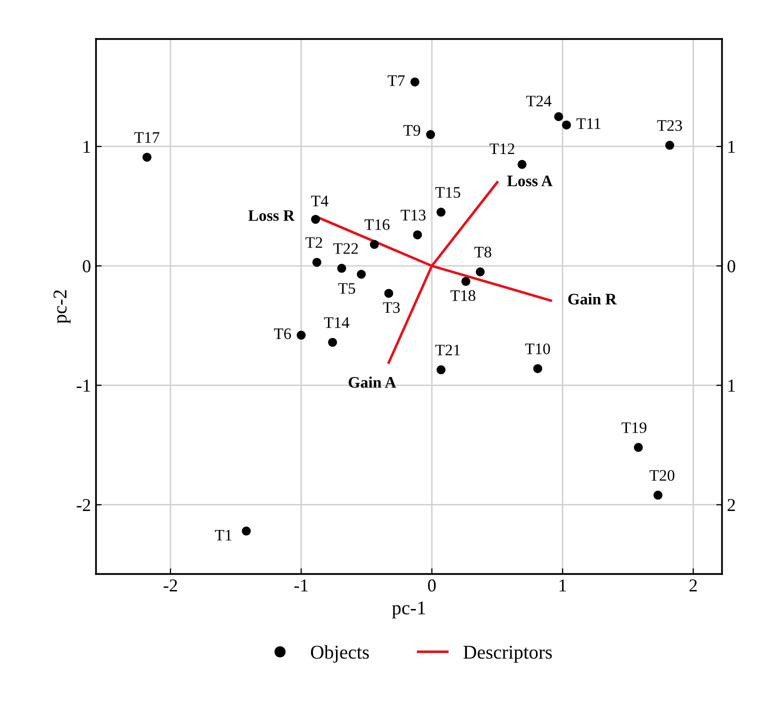  What do you see at coordinates (314, 242) in the screenshot?
I see `annotation: T2` at bounding box center [314, 242].